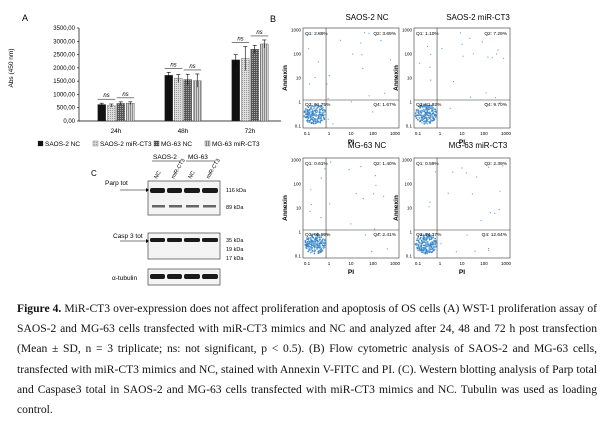  Describe the element at coordinates (384, 164) in the screenshot. I see `quadrant-q2: Q2: 1.40%` at that location.